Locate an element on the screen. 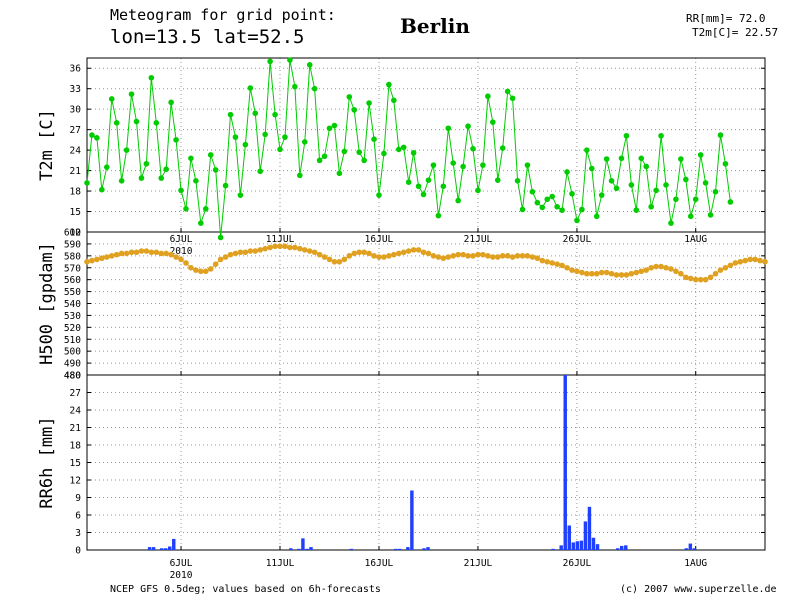 The image size is (800, 600). t2m-ytick-label: 15 is located at coordinates (75, 212).